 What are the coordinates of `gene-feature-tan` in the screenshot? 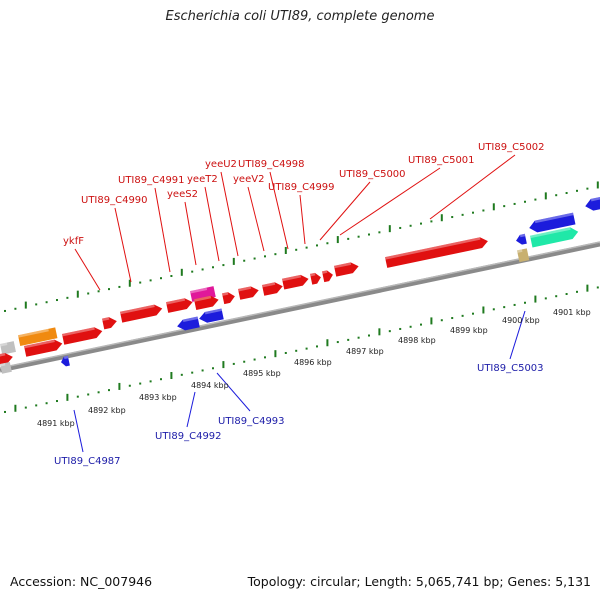 It's located at (523, 255).